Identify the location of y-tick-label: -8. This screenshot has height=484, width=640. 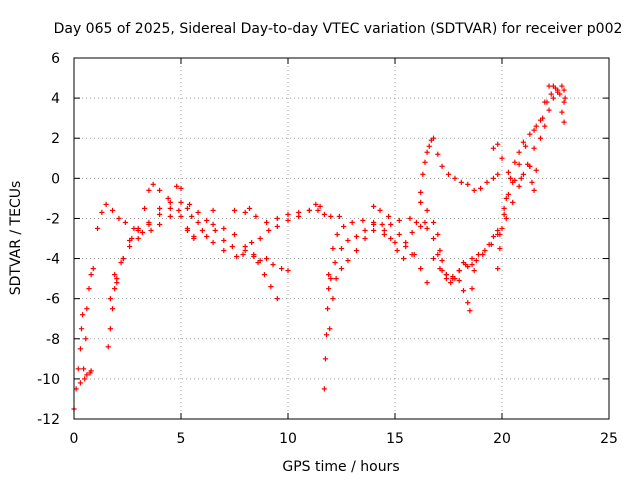
(53, 340).